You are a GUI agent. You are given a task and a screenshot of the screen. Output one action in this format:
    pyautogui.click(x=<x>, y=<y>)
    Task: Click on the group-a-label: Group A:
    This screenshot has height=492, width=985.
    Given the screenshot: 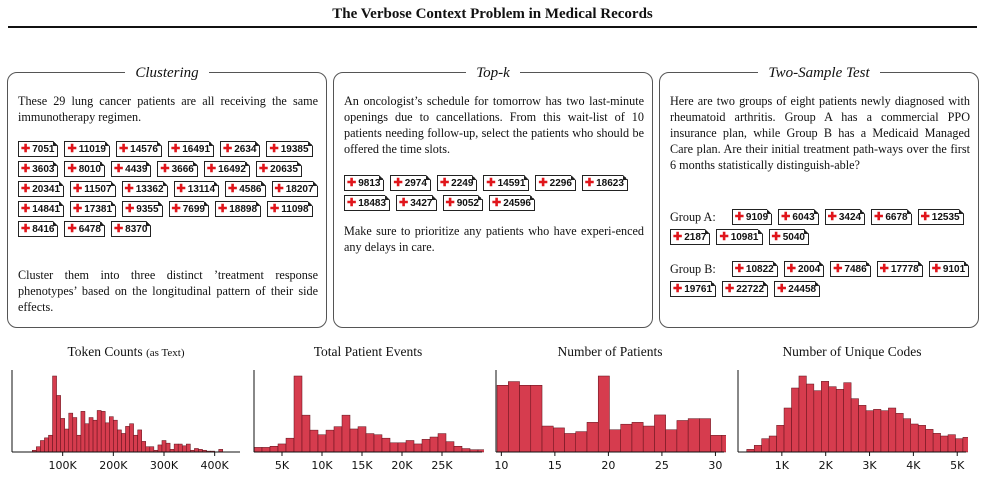 What is the action you would take?
    pyautogui.click(x=693, y=217)
    